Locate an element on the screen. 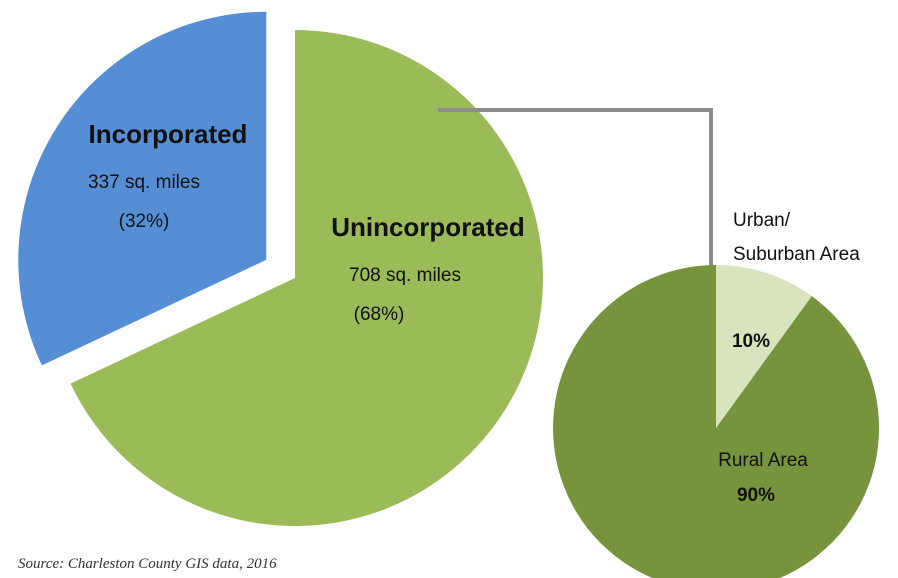 Image resolution: width=898 pixels, height=578 pixels. incorporated-percent-label: (32%) is located at coordinates (144, 221).